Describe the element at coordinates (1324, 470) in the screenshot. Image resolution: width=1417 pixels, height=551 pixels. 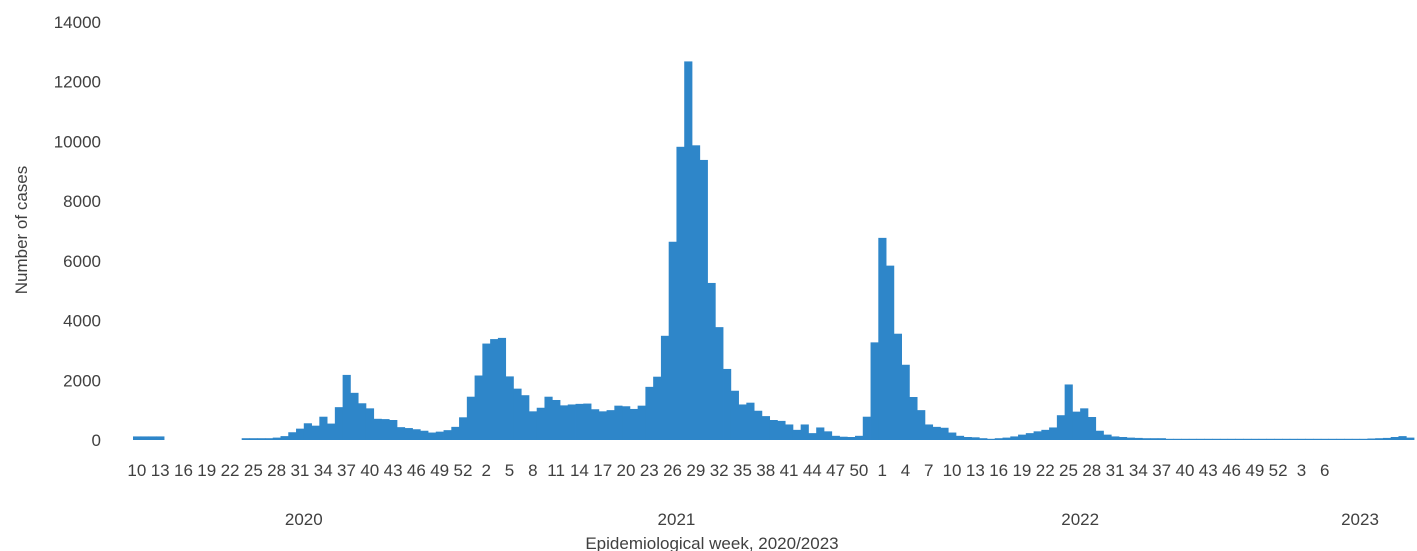
I see `x-tick-label: 6` at that location.